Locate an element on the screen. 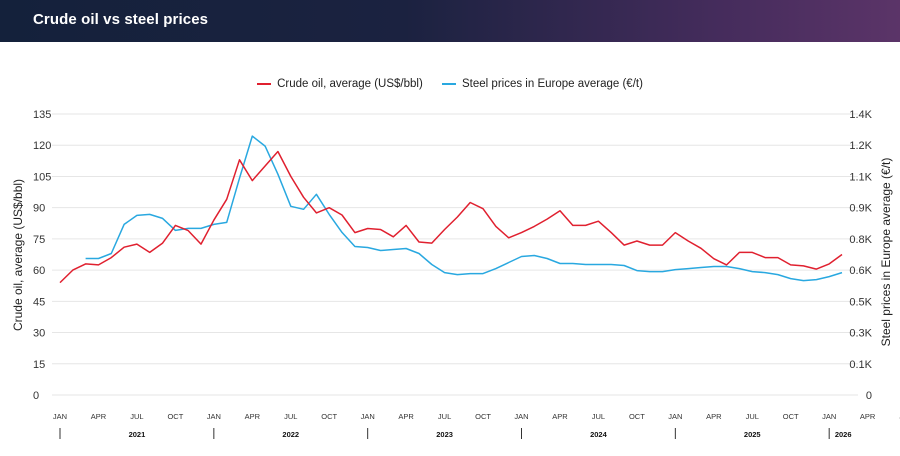  right-tick-label: 0.3K is located at coordinates (860, 334).